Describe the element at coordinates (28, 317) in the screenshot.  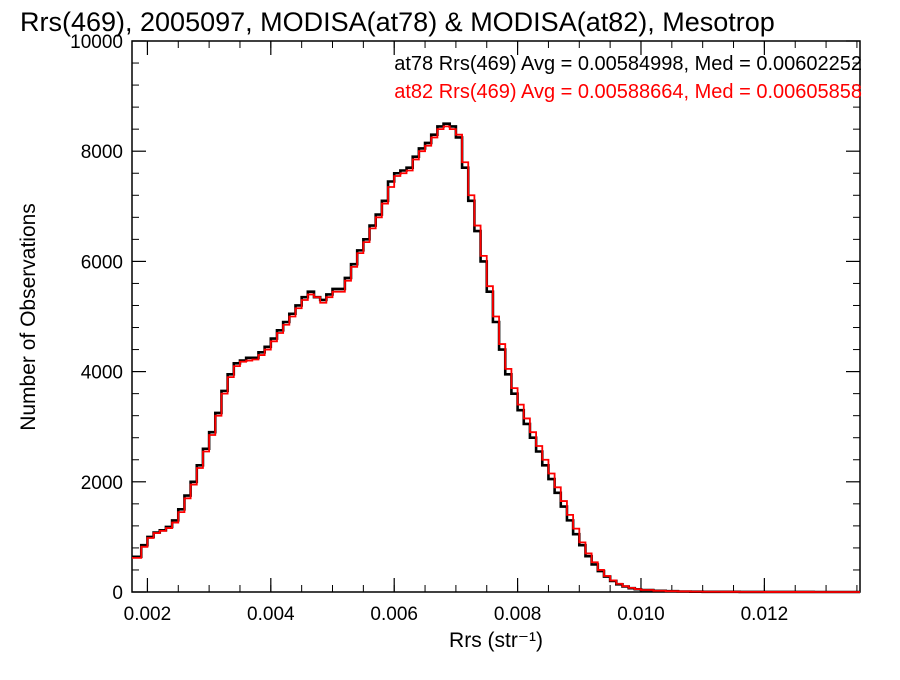
I see `y-axis-label: Number of Observations` at that location.